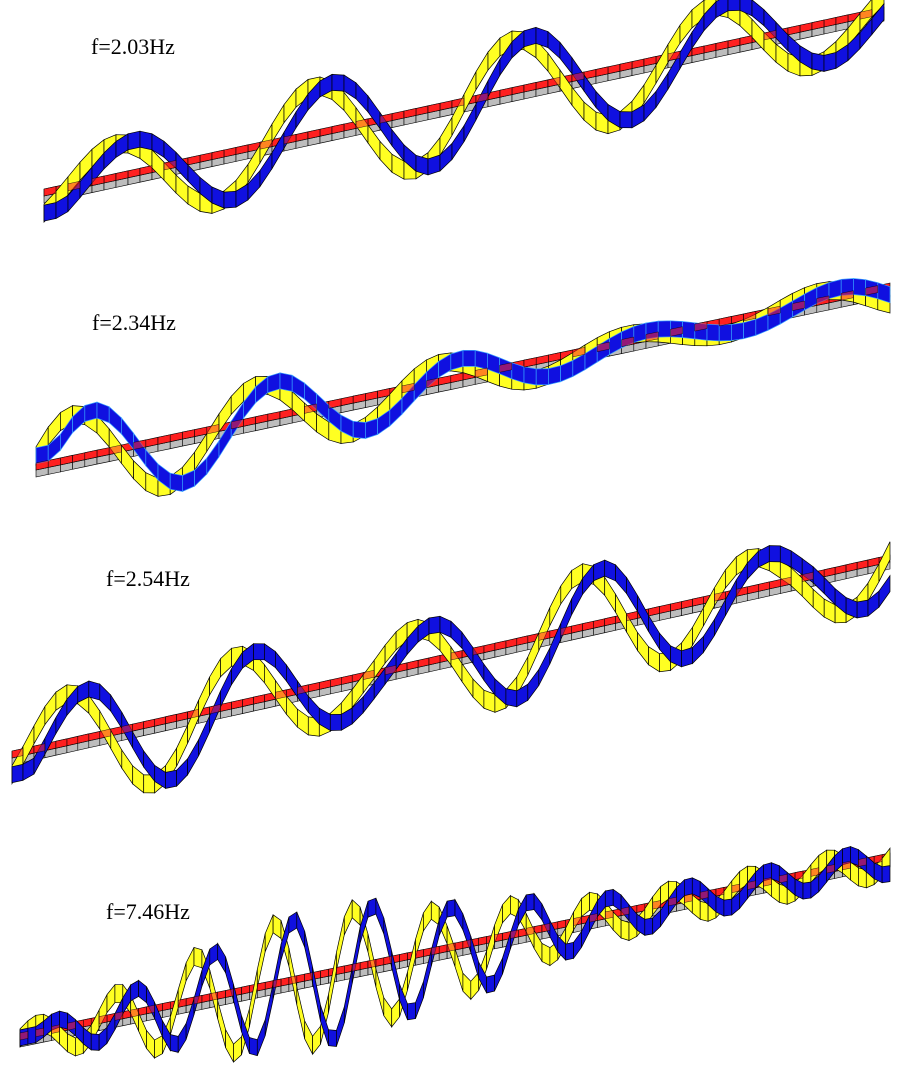  I want to click on frequency-label: f=7.46Hz, so click(148, 911).